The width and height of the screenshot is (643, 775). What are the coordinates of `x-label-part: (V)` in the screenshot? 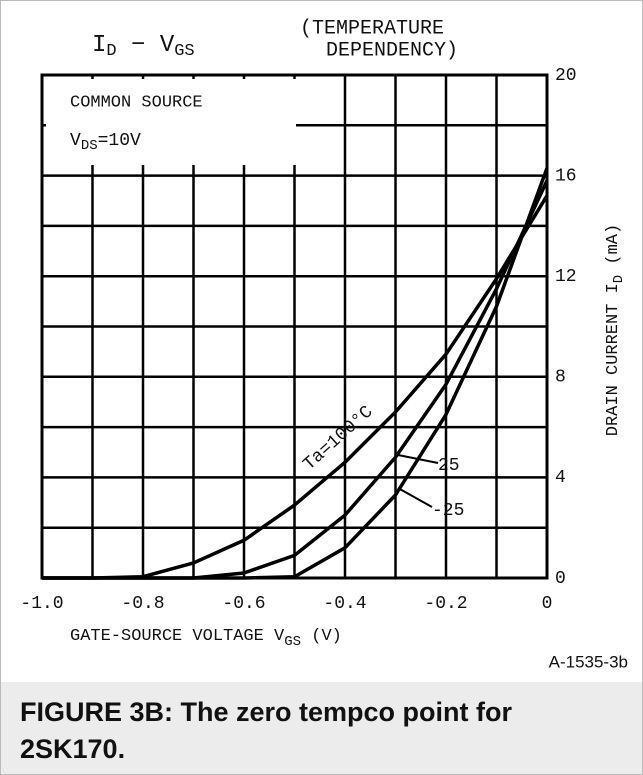 It's located at (321, 636).